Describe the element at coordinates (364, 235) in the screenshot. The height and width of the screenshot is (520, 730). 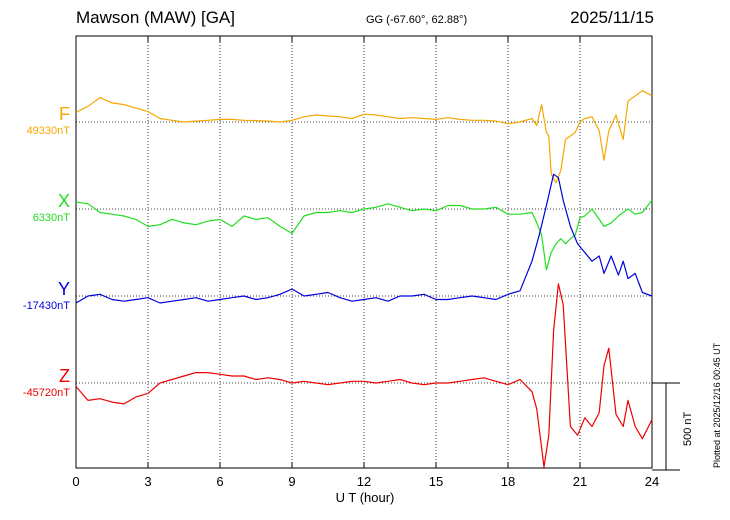
I see `series-line-x` at that location.